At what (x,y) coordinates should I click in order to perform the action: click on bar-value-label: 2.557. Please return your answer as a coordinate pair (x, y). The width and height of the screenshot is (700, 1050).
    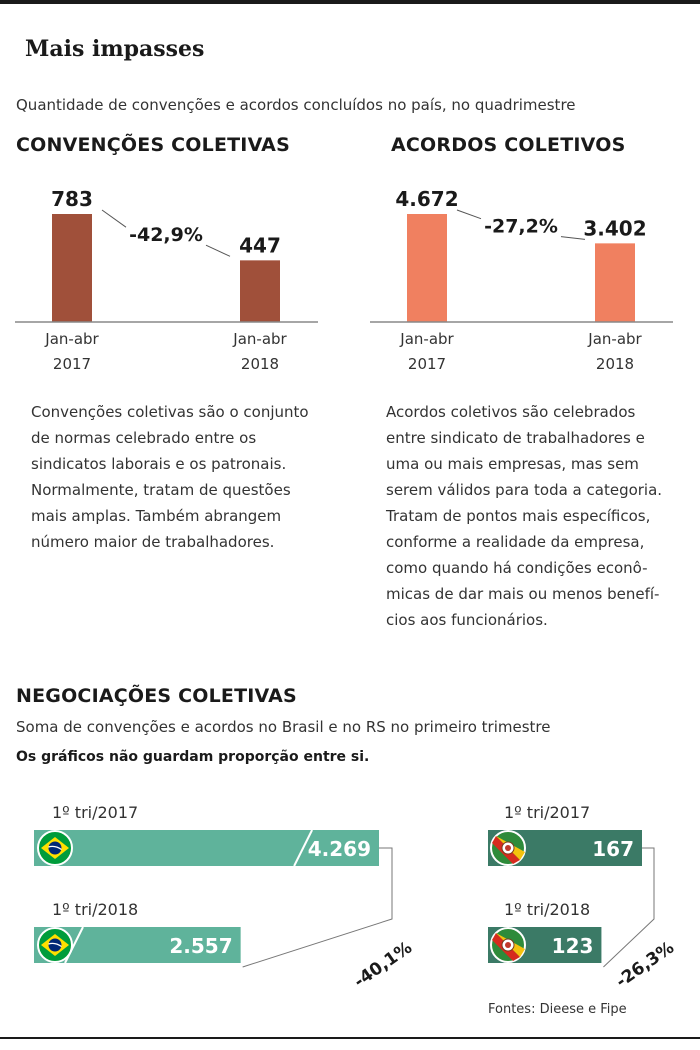
    Looking at the image, I should click on (200, 946).